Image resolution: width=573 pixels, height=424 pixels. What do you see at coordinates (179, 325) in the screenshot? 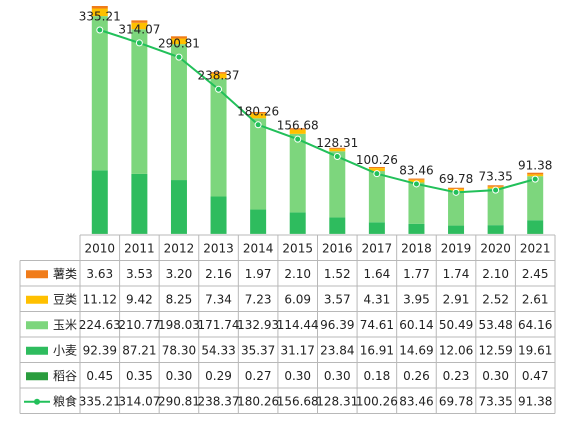
I see `table-cell: 198.03` at bounding box center [179, 325].